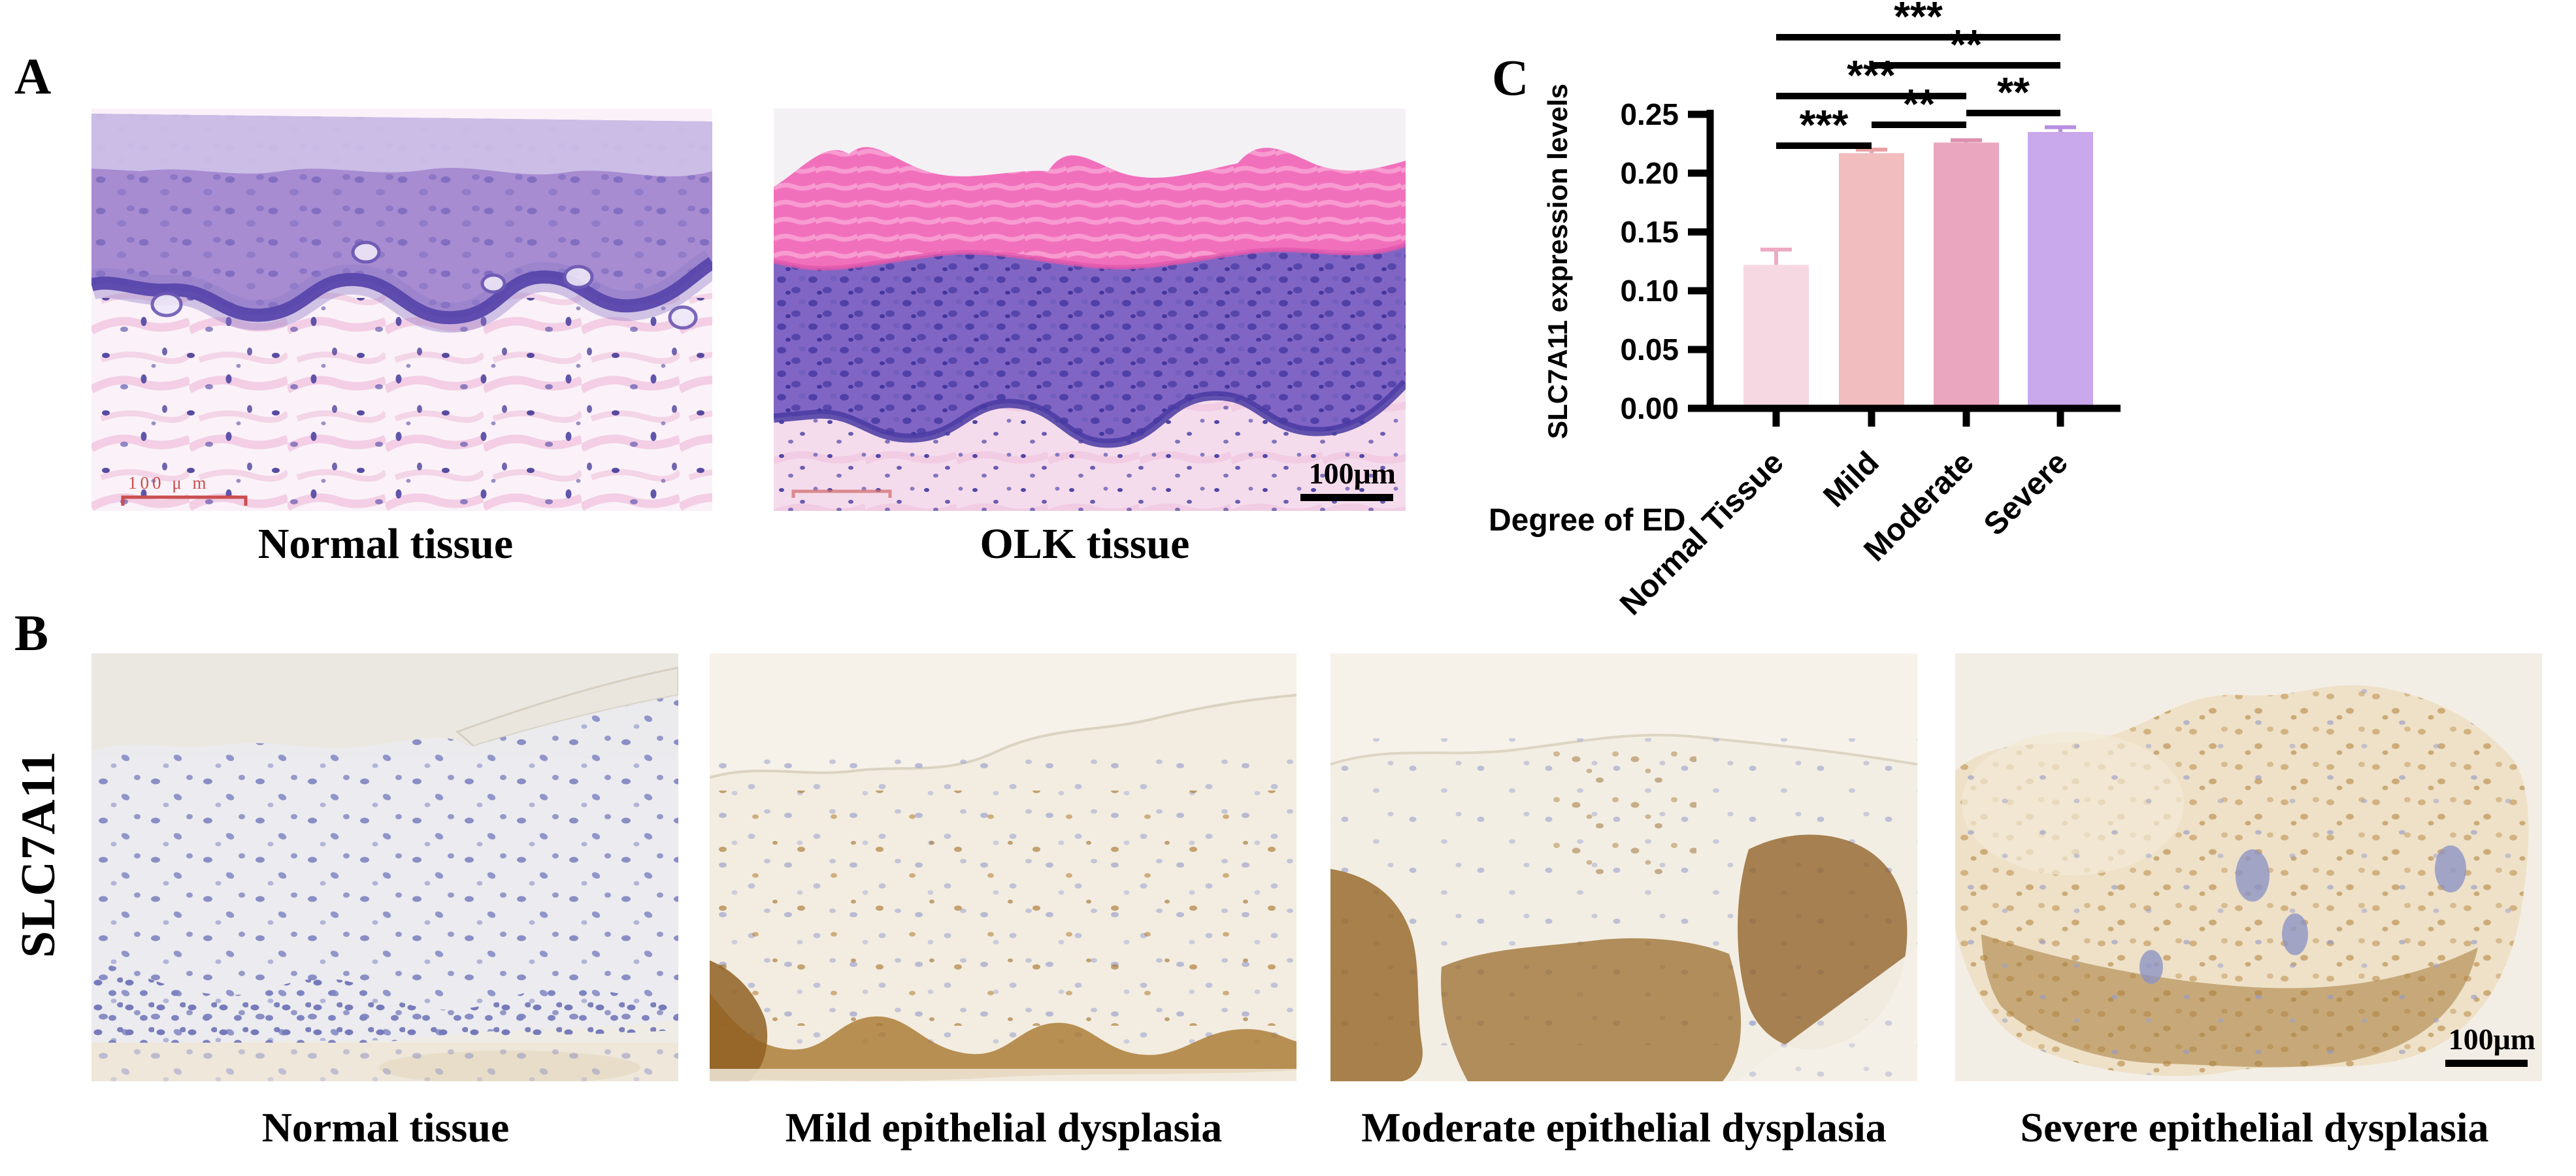 The image size is (2576, 1176). Describe the element at coordinates (31, 632) in the screenshot. I see `panel-b-letter: B` at that location.